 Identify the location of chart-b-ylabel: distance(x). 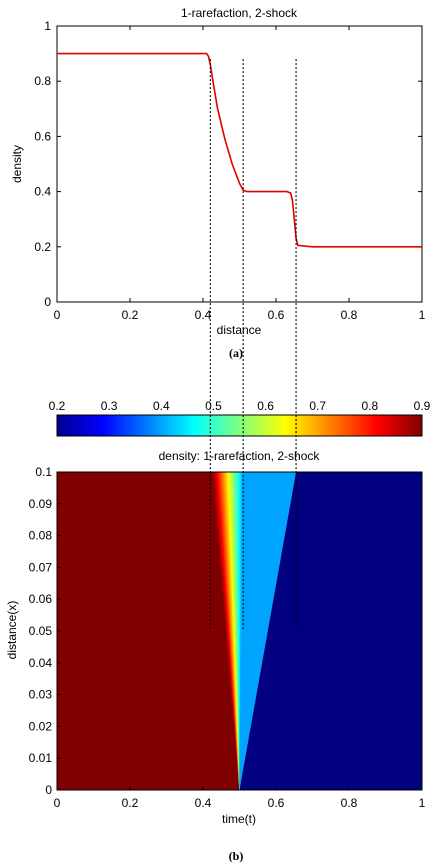
(12, 630).